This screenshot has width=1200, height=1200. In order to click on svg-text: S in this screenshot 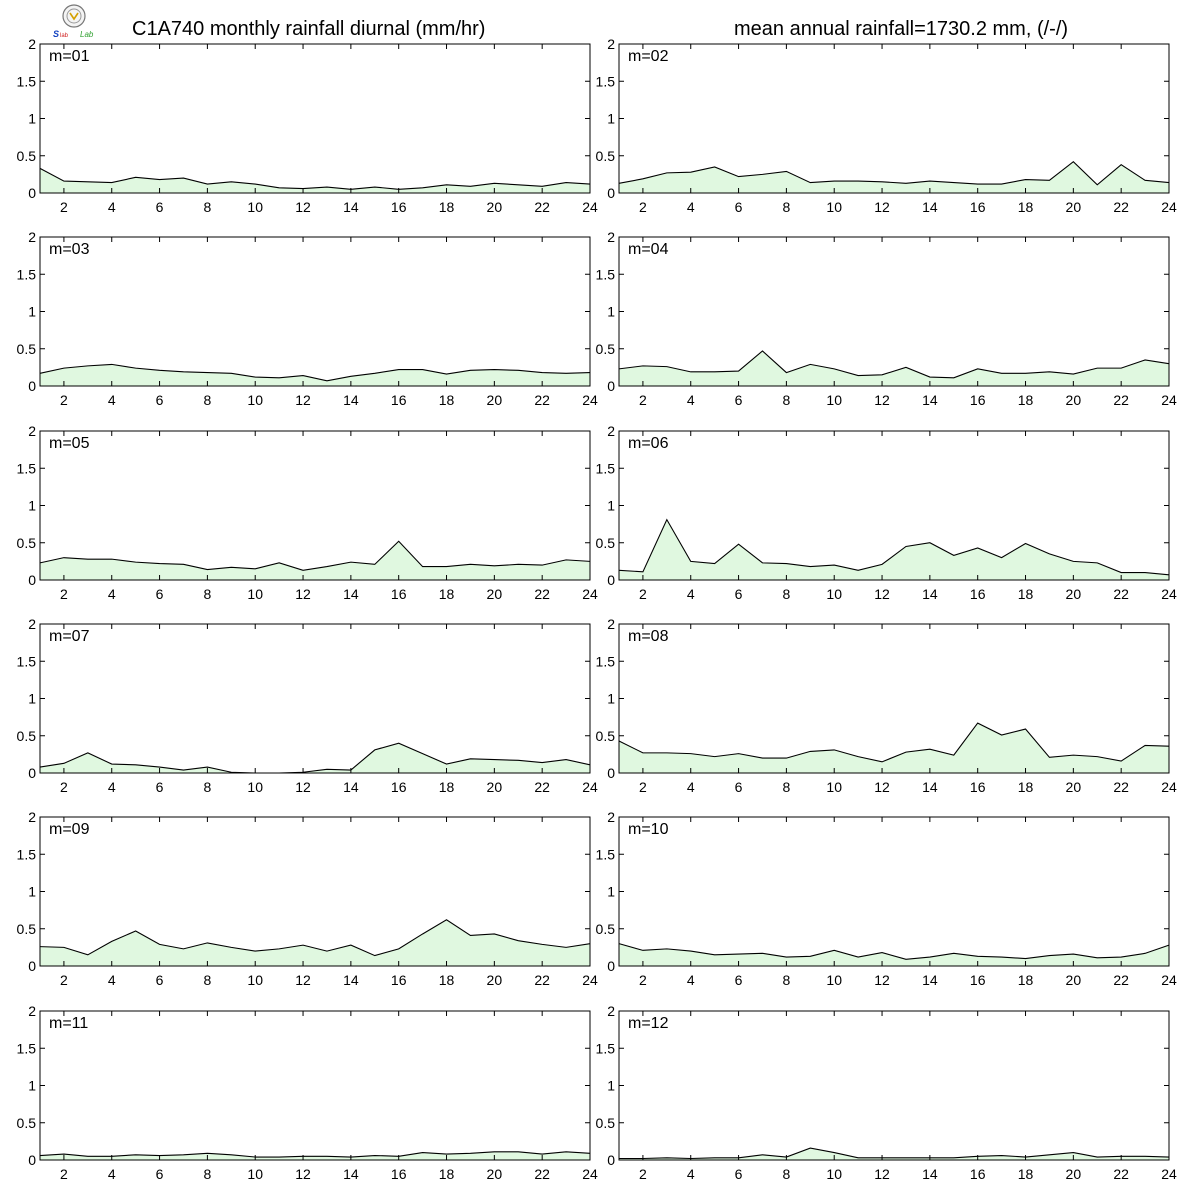, I will do `click(56, 34)`.